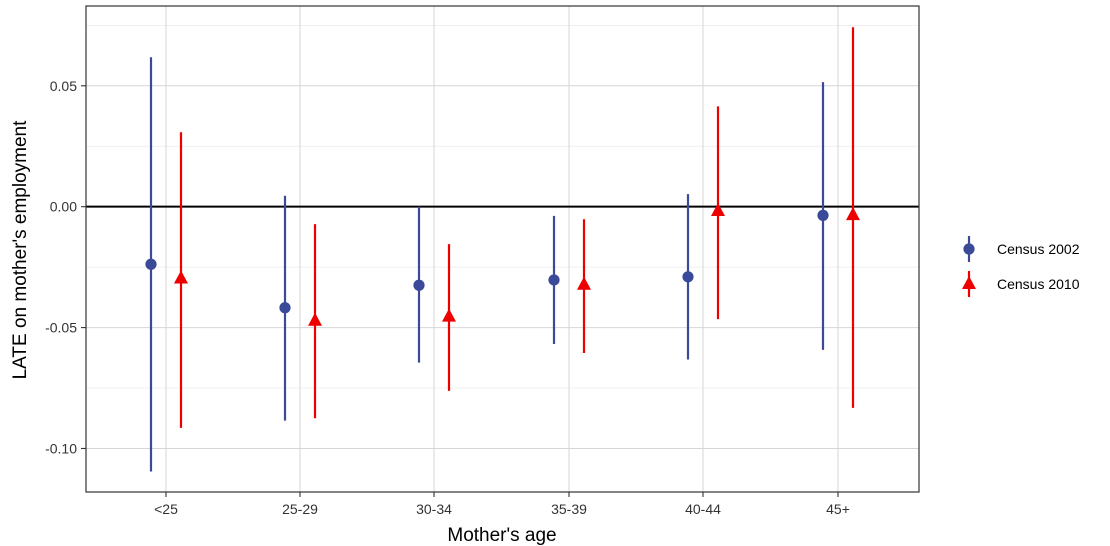 The height and width of the screenshot is (546, 1110). What do you see at coordinates (300, 509) in the screenshot?
I see `x-tick-label: 25-29` at bounding box center [300, 509].